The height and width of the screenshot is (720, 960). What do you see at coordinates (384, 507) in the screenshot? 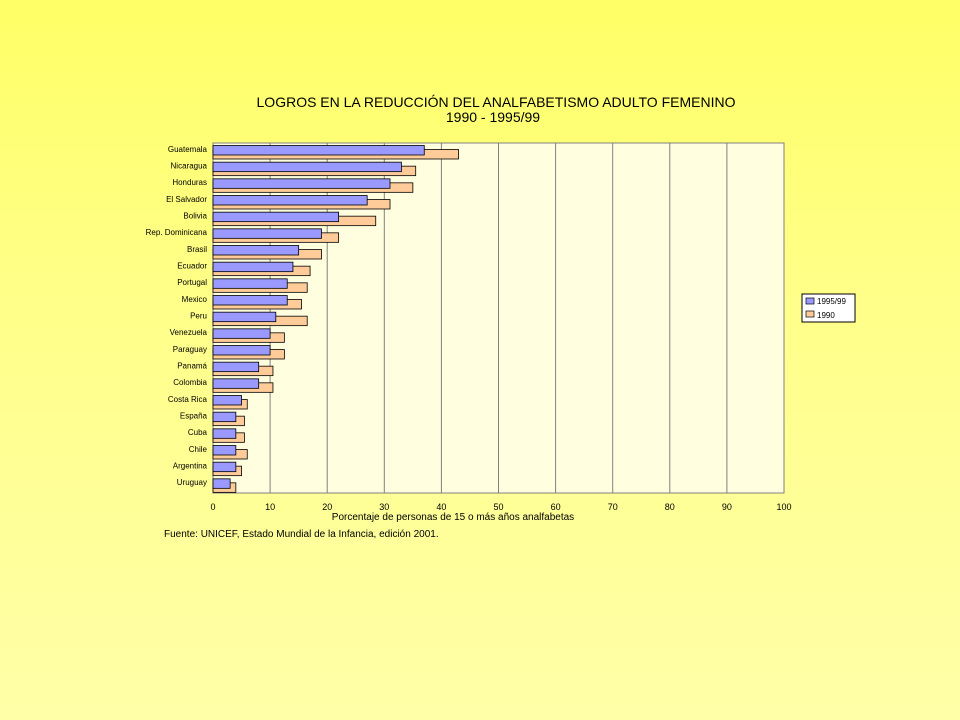
I see `x-tick-label: 30` at bounding box center [384, 507].